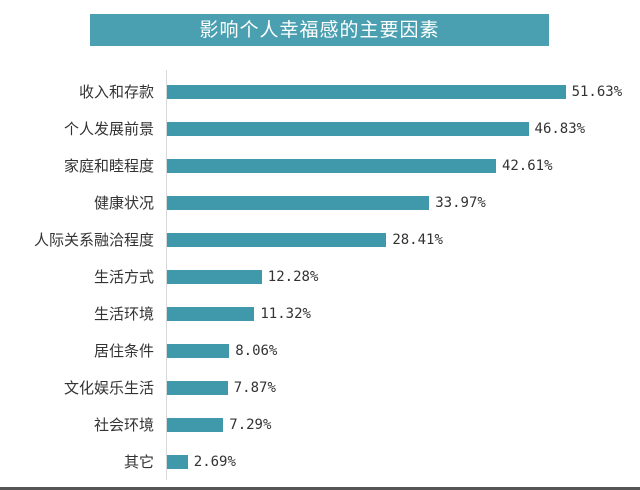  What do you see at coordinates (166, 275) in the screenshot?
I see `y-axis-line` at bounding box center [166, 275].